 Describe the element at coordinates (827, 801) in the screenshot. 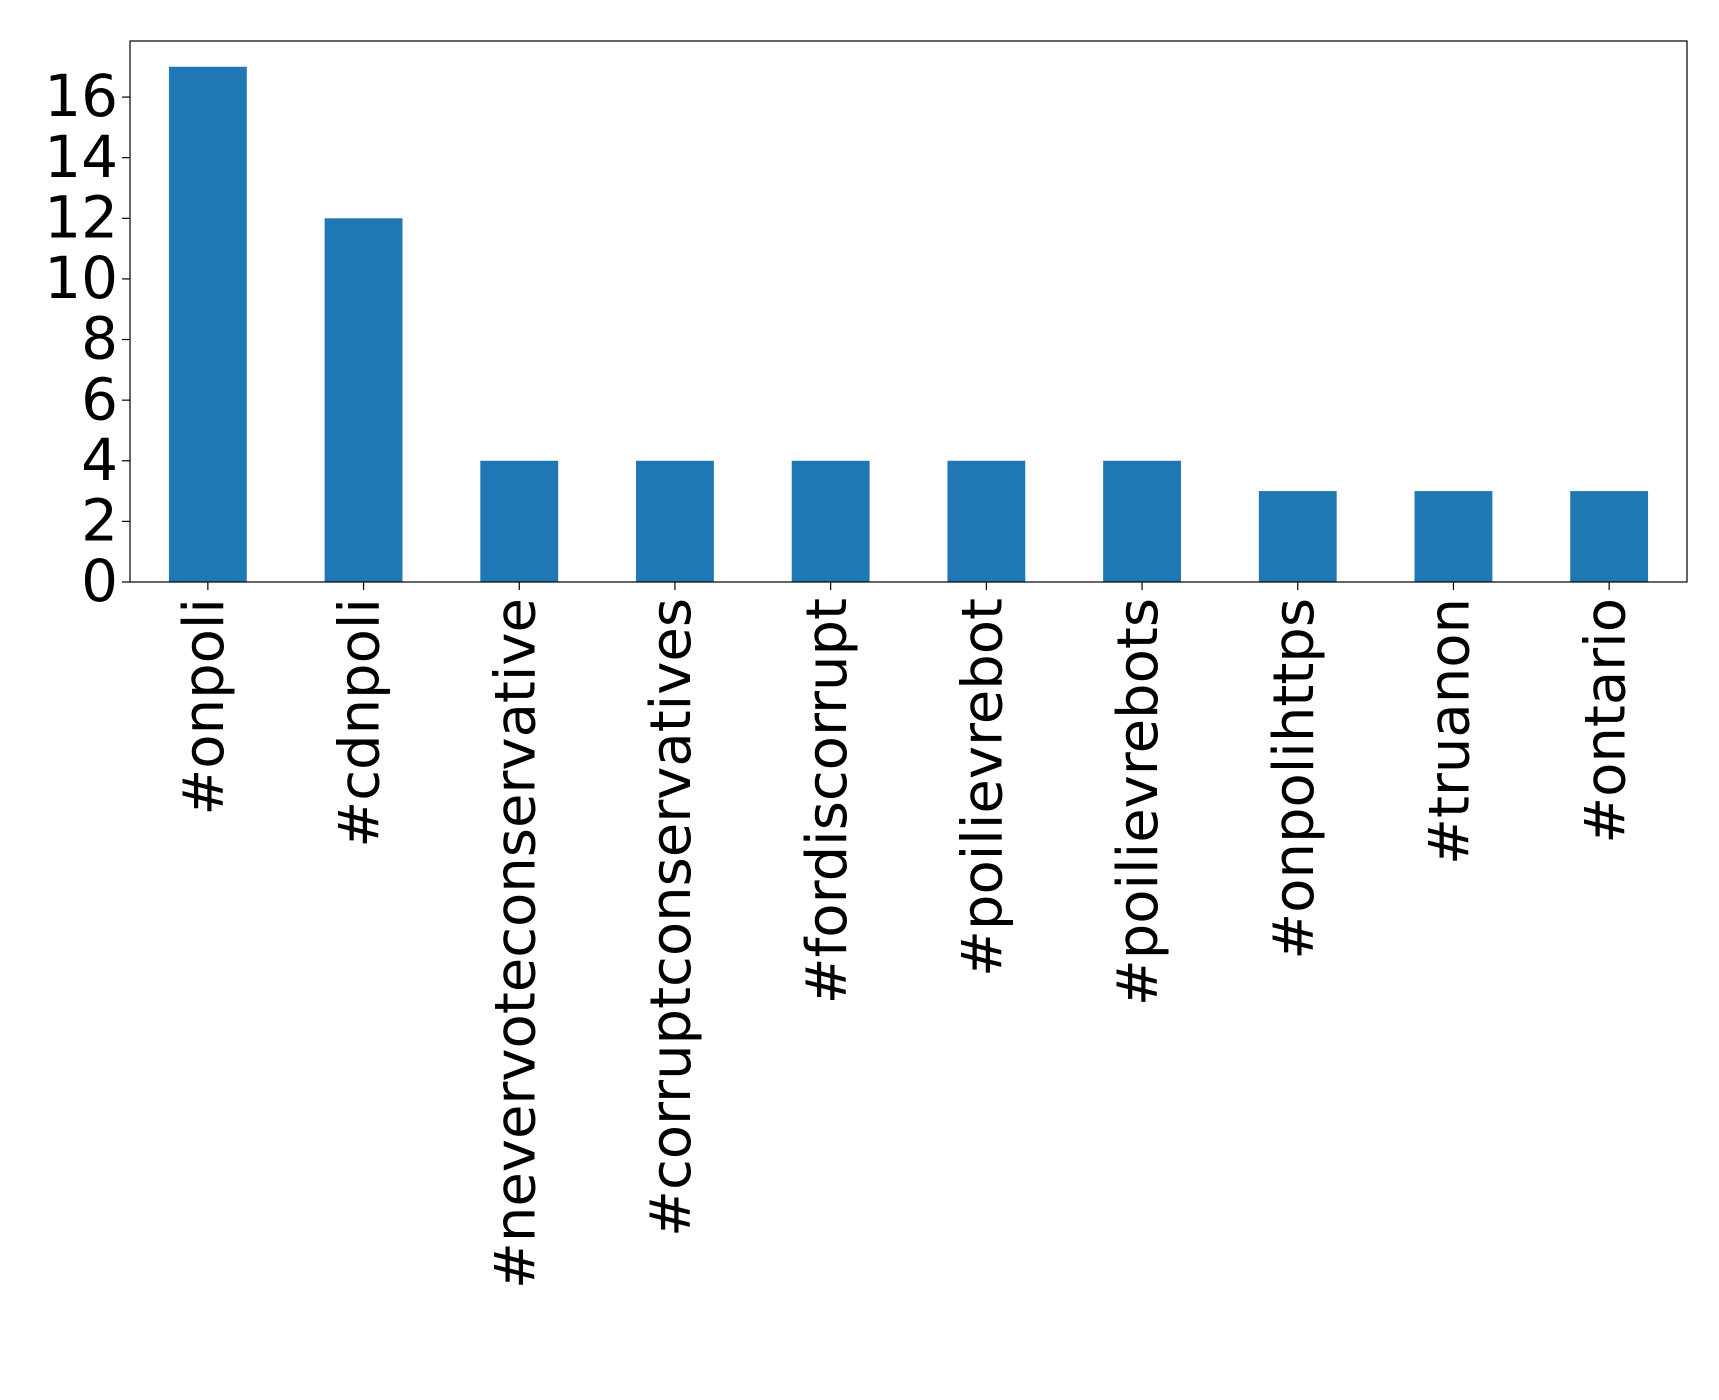

I see `x-tick-label: #fordiscorrupt` at that location.